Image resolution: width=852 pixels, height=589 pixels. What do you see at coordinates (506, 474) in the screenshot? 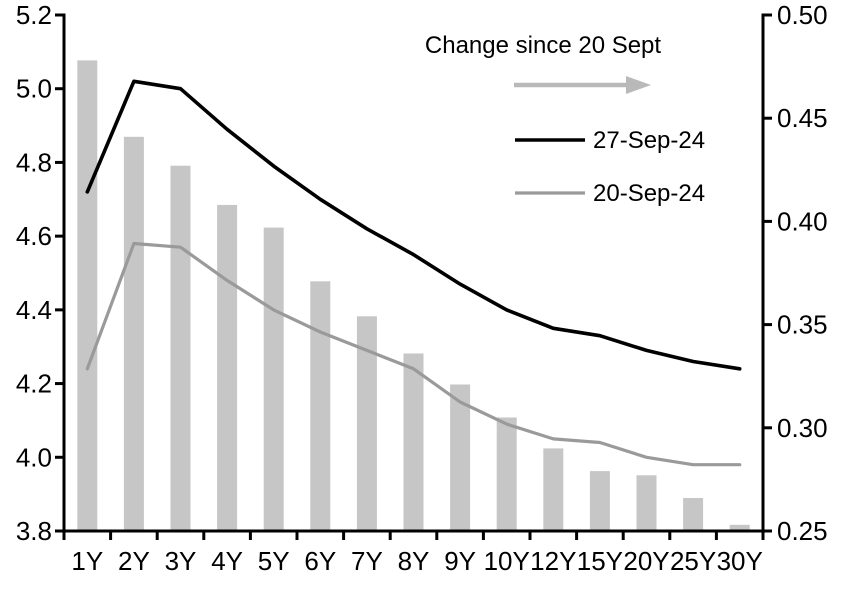
I see `bar-10y` at bounding box center [506, 474].